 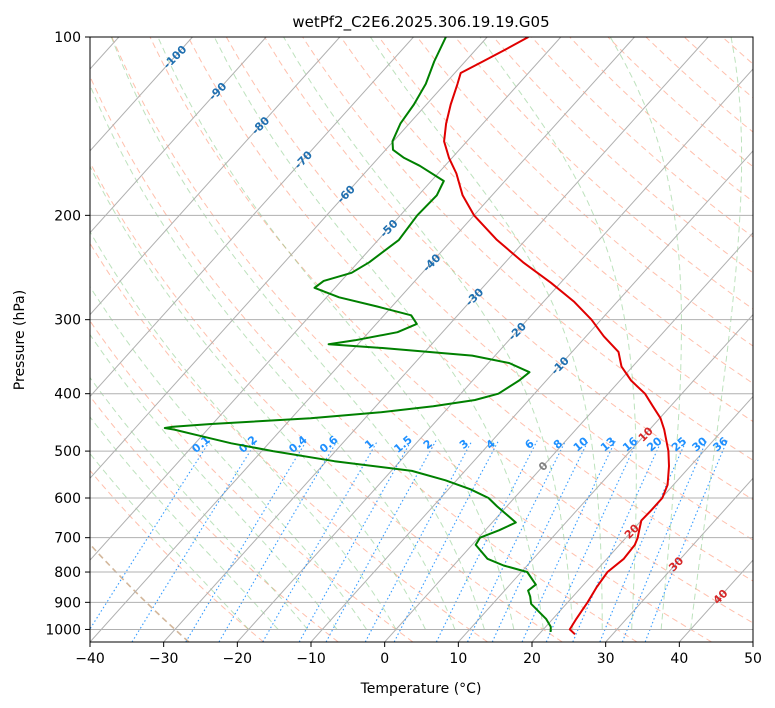 What do you see at coordinates (384, 659) in the screenshot?
I see `x-tick-label: 0` at bounding box center [384, 659].